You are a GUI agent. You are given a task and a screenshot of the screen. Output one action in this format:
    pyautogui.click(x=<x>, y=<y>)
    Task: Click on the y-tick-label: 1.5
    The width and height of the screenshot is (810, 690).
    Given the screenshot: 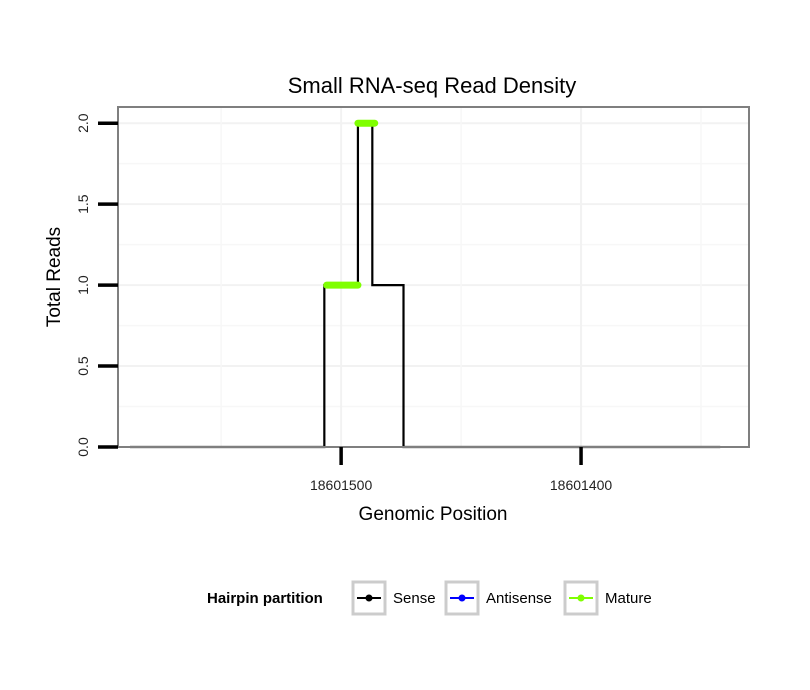 What is the action you would take?
    pyautogui.click(x=83, y=204)
    